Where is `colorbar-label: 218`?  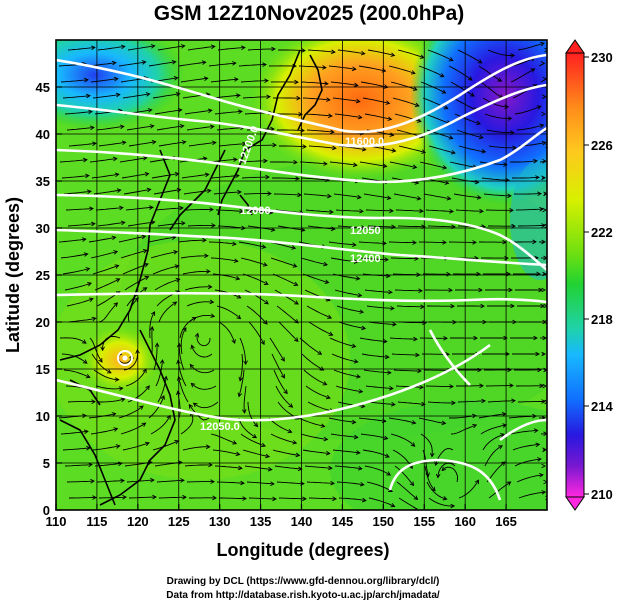 colorbar-label: 218 is located at coordinates (602, 319).